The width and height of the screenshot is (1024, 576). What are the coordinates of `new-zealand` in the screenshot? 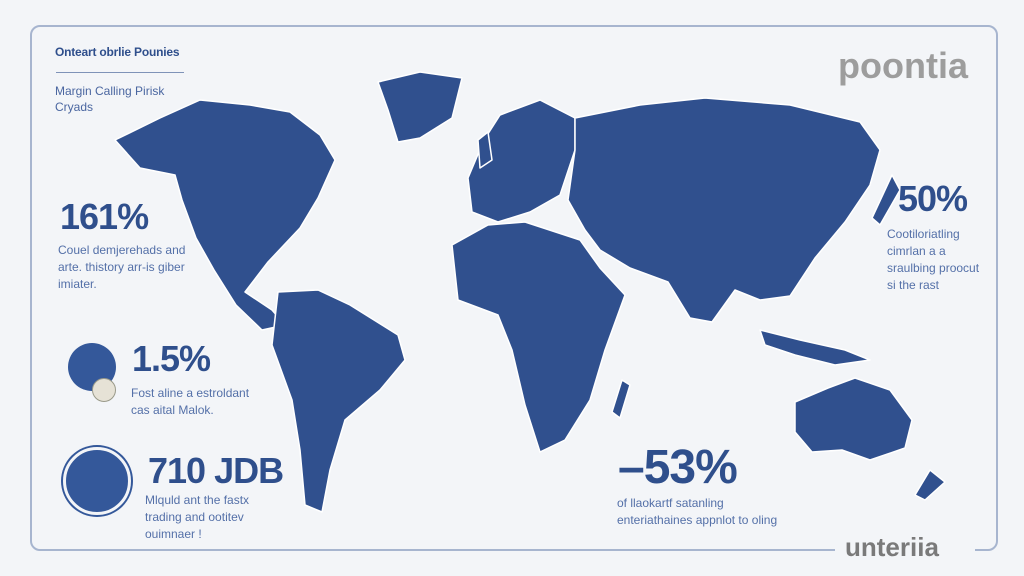 It's located at (930, 485).